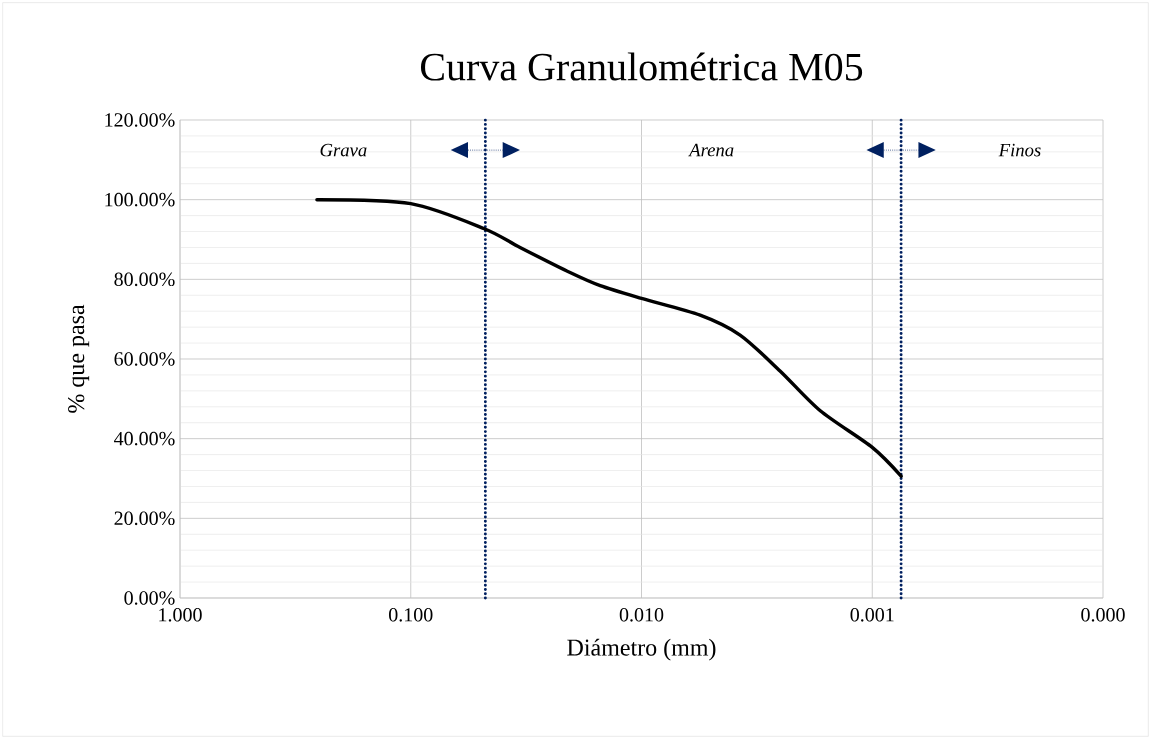  Describe the element at coordinates (711, 150) in the screenshot. I see `annotation: Arena` at that location.